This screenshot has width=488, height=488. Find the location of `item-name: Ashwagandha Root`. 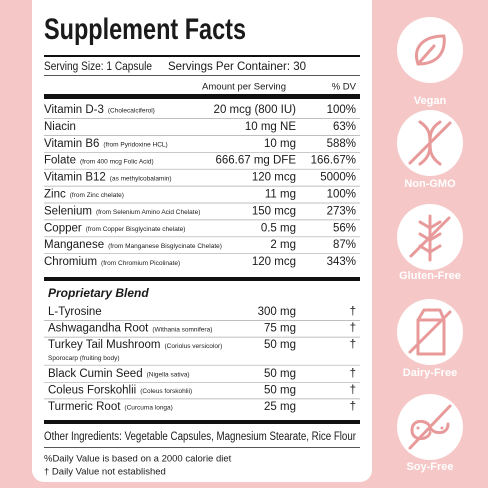

item-name: Ashwagandha Root is located at coordinates (98, 329).